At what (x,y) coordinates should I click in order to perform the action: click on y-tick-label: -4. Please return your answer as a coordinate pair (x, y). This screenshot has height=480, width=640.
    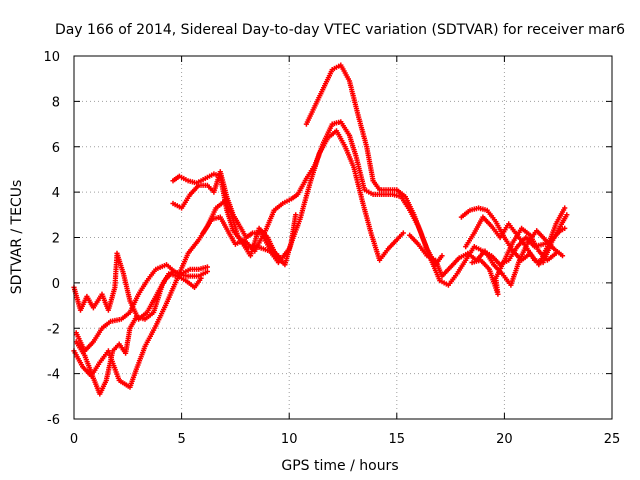
    Looking at the image, I should click on (53, 375).